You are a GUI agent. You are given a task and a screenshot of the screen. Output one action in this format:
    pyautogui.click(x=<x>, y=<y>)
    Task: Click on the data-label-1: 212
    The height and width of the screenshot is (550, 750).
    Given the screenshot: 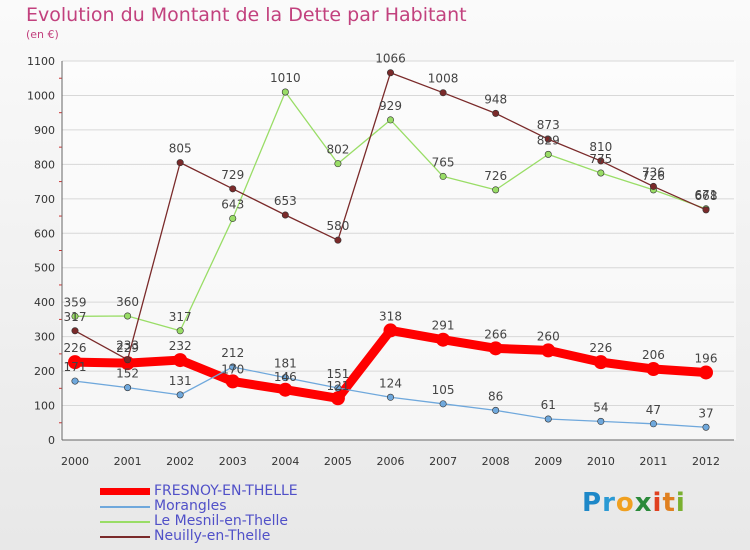 What is the action you would take?
    pyautogui.click(x=232, y=353)
    